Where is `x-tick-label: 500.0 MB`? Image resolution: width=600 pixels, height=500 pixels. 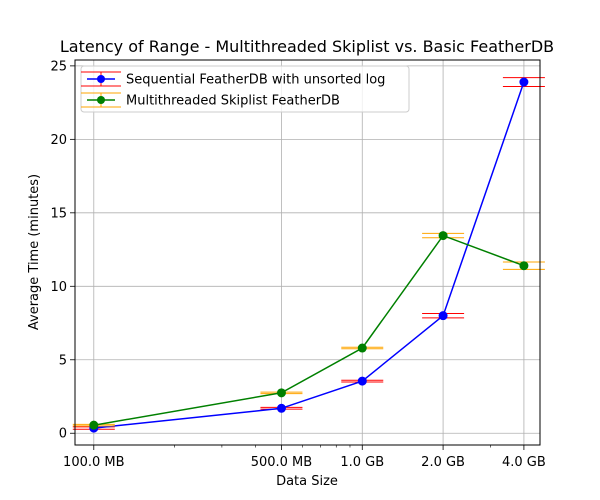
x-tick-label: 500.0 MB is located at coordinates (281, 462).